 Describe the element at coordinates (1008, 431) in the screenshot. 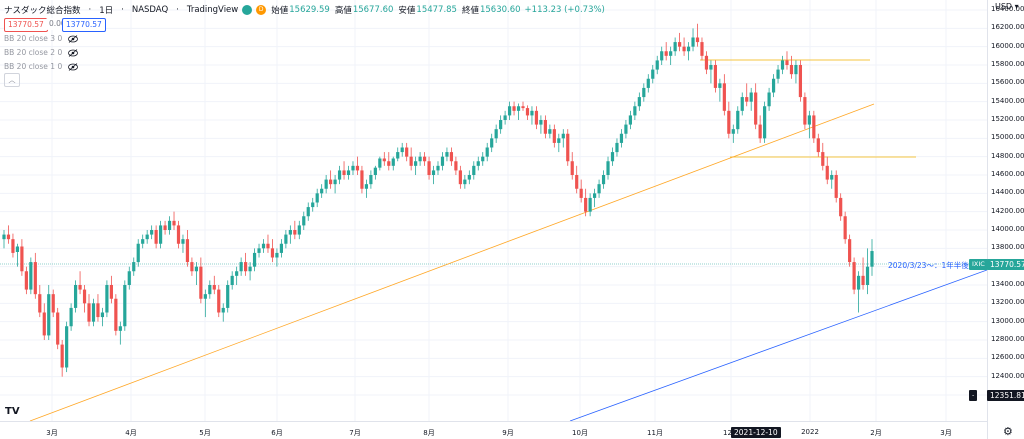

I see `settings-gear-icon: ⚙` at that location.